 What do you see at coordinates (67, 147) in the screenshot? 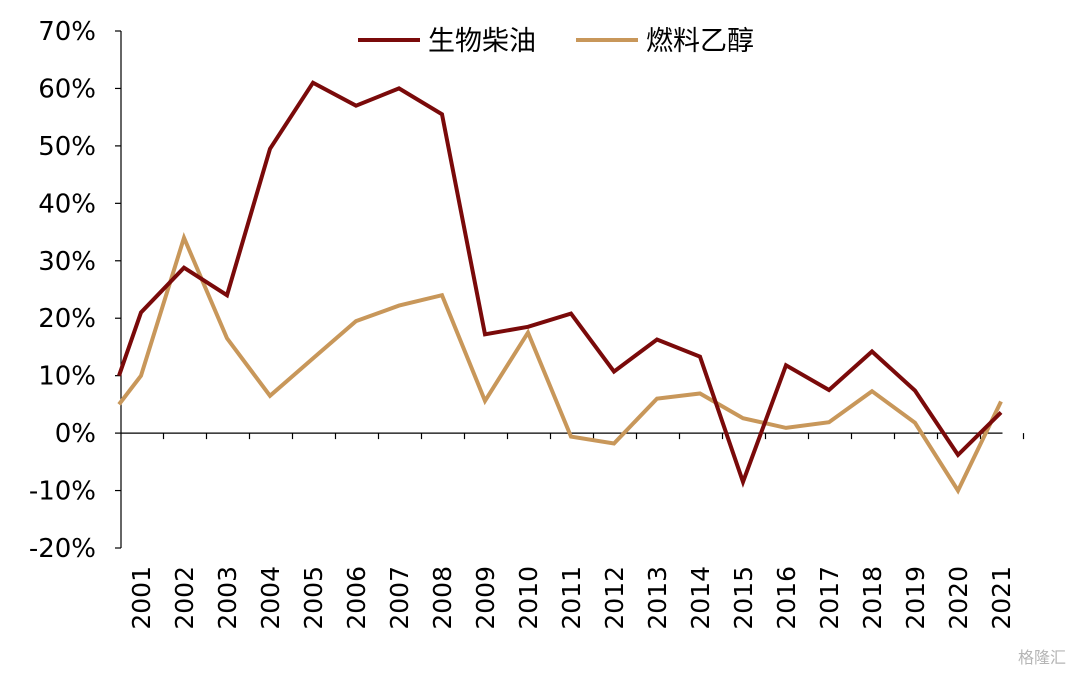
I see `y-tick-label: 50%` at bounding box center [67, 147].